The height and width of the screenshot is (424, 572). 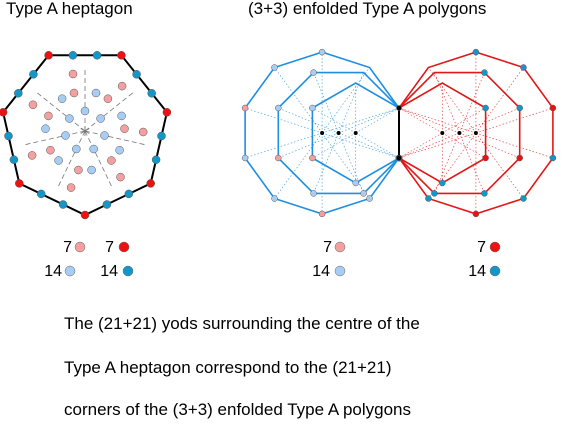 I want to click on legend-middle: 7 14, so click(x=329, y=259).